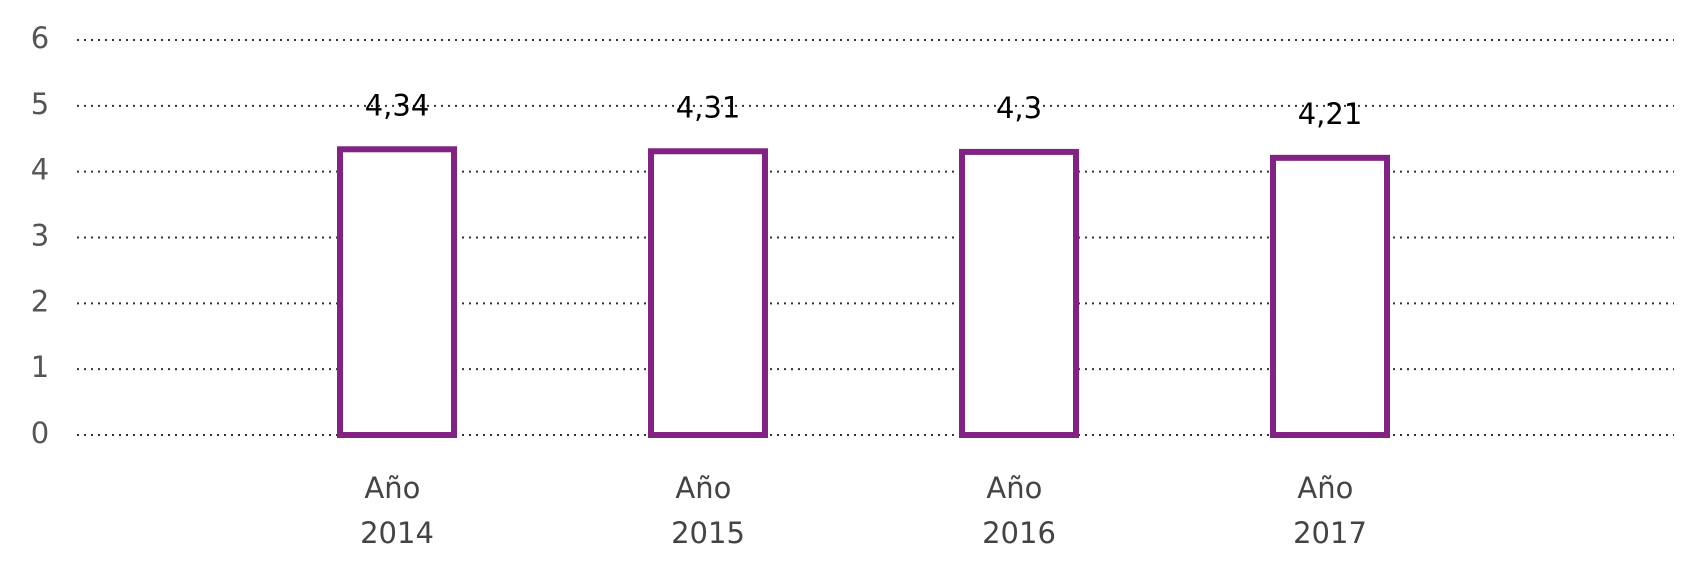 This screenshot has height=570, width=1706. What do you see at coordinates (397, 510) in the screenshot?
I see `x-tick-label: Año 2014` at bounding box center [397, 510].